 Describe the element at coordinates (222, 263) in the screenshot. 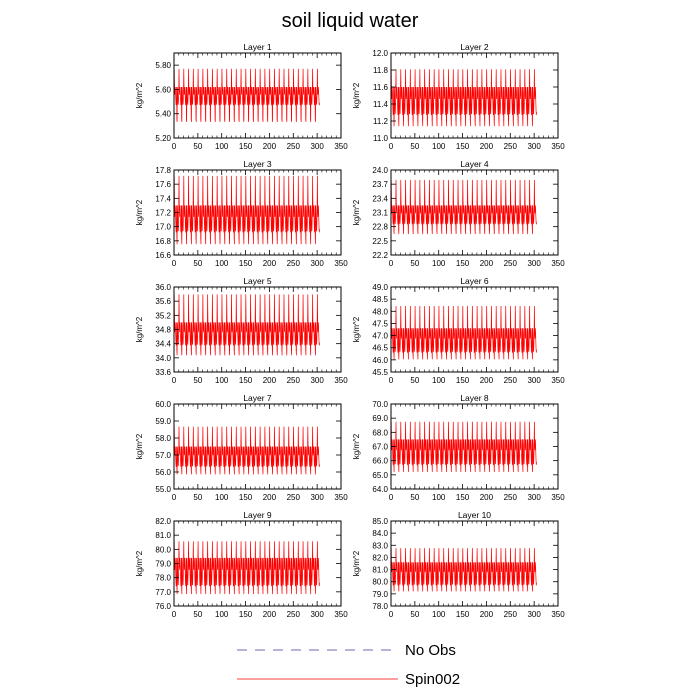

I see `x-tick-label-layer-3: 100` at that location.